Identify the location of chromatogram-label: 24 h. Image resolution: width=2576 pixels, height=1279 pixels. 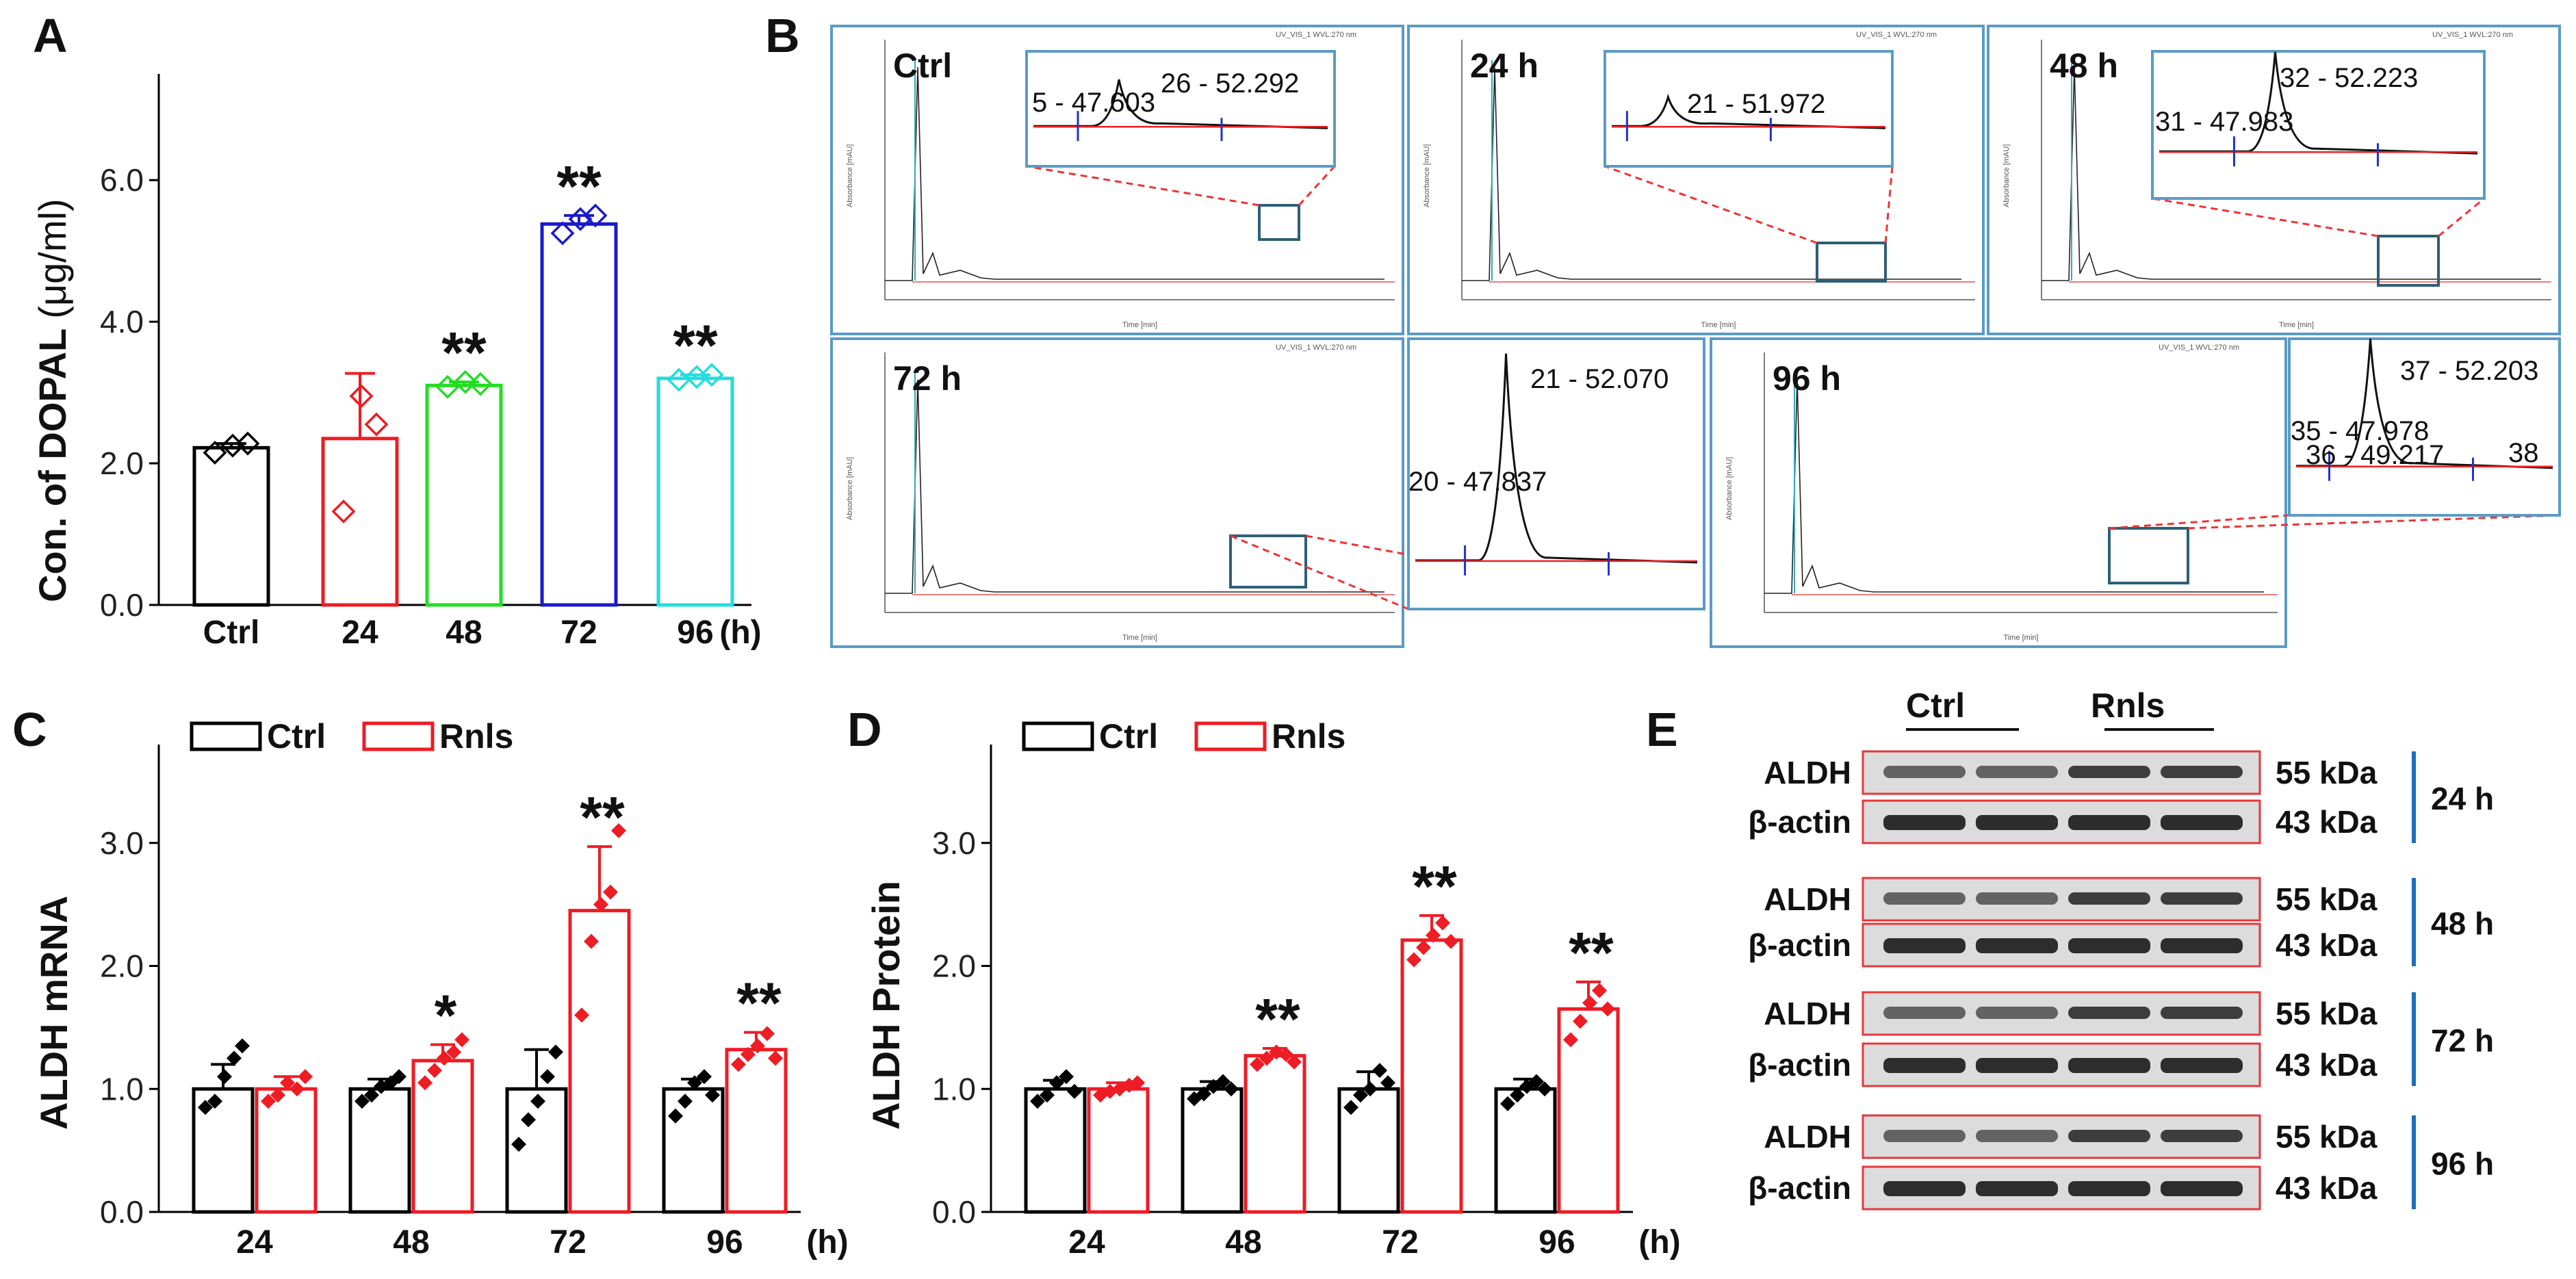
(1504, 66).